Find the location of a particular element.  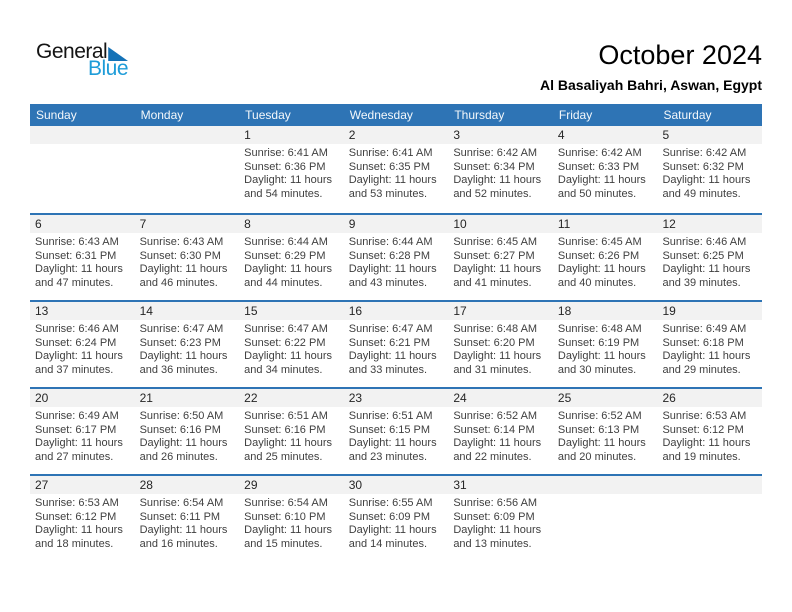

calendar-empty-cell is located at coordinates (187, 169).